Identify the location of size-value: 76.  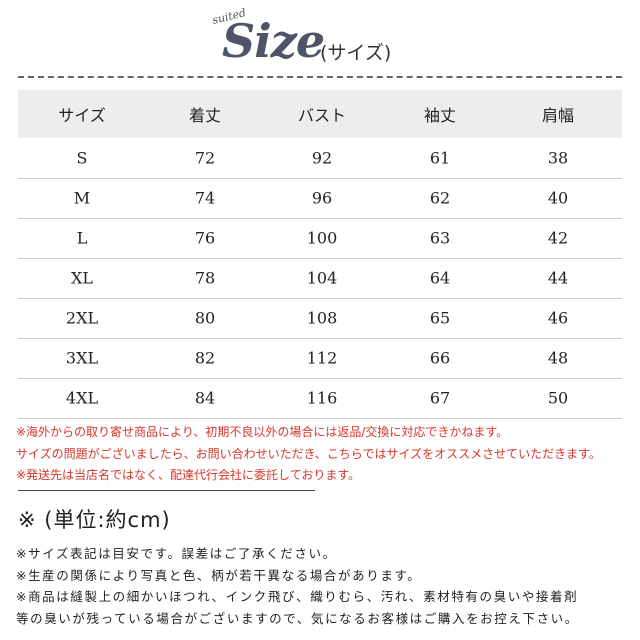
(205, 238).